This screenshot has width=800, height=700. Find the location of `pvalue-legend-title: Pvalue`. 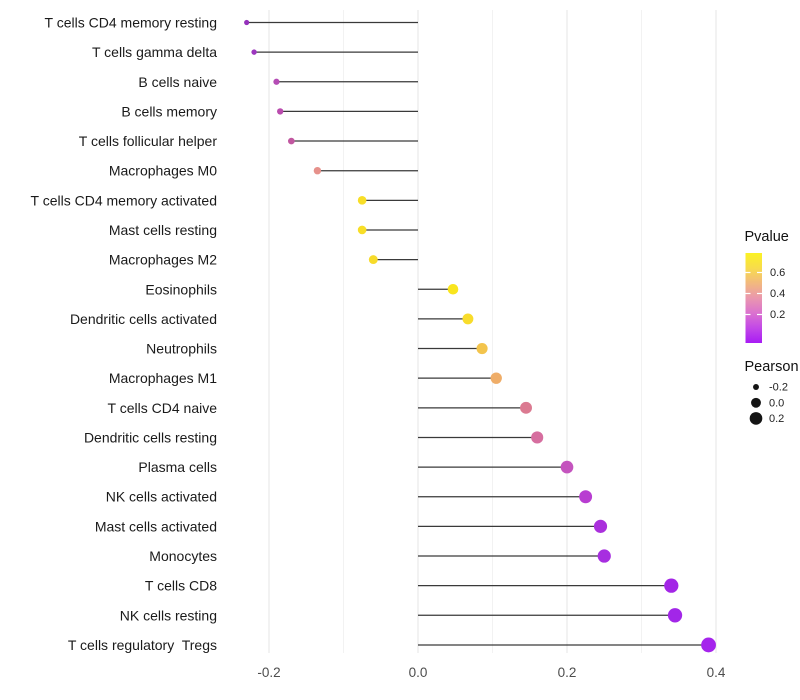

pvalue-legend-title: Pvalue is located at coordinates (767, 237).